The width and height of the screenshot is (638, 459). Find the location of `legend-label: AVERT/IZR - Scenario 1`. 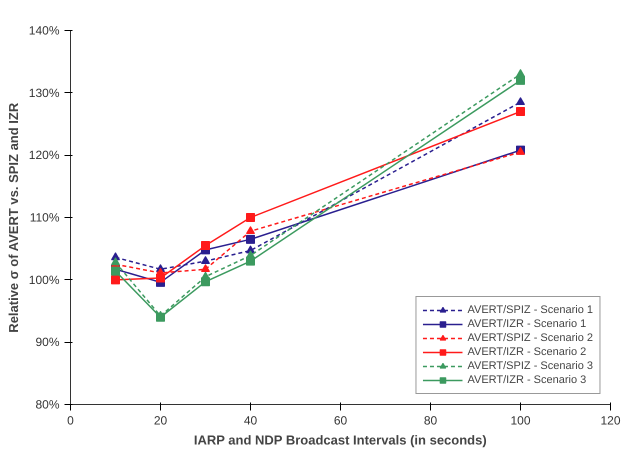

legend-label: AVERT/IZR - Scenario 1 is located at coordinates (526, 324).